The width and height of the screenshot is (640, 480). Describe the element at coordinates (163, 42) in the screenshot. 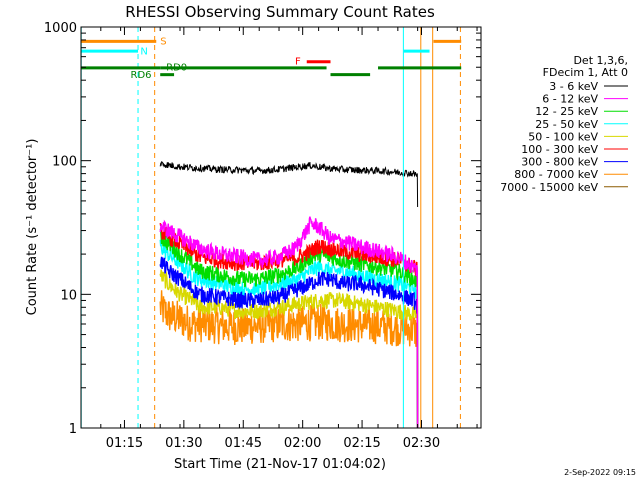

I see `flag-label-s: S` at that location.